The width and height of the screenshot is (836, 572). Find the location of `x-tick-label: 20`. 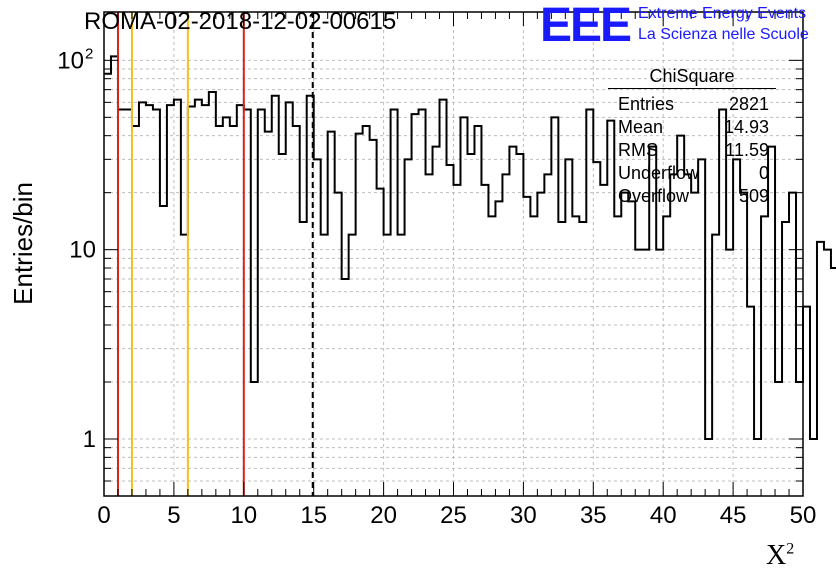

x-tick-label: 20 is located at coordinates (383, 515).